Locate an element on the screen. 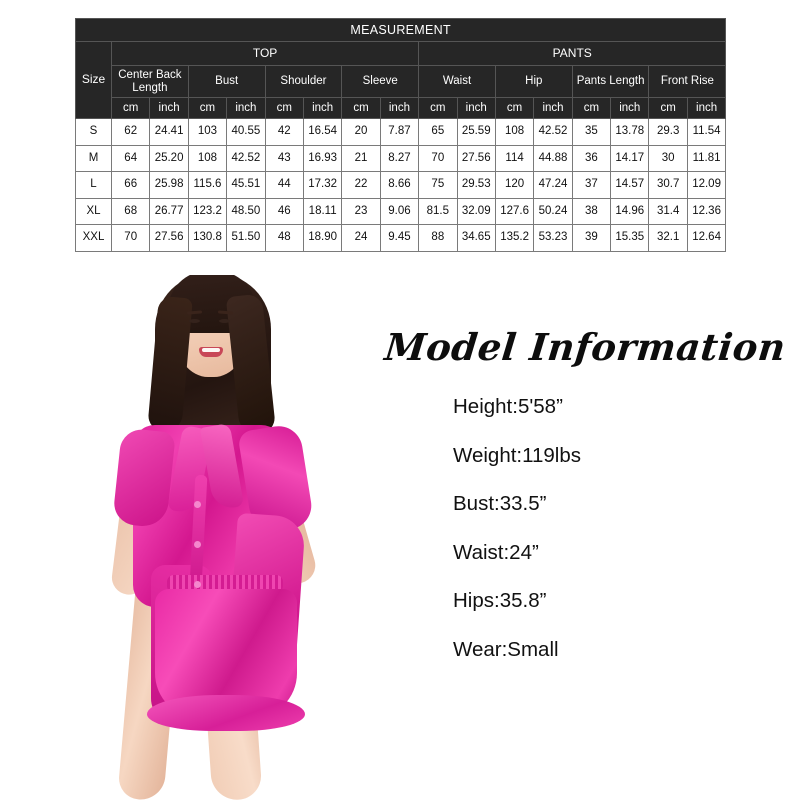 The width and height of the screenshot is (800, 800). cell: 25.59 is located at coordinates (476, 132).